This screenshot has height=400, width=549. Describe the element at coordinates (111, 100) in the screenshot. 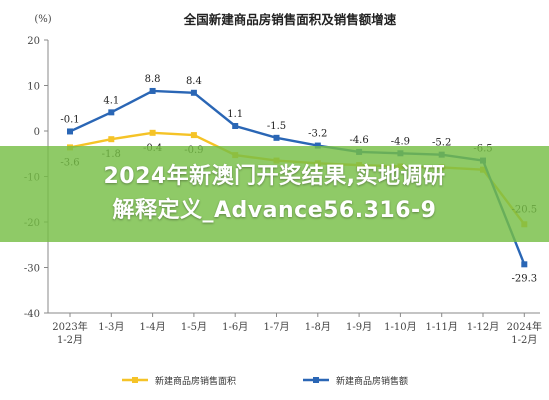

I see `data-label: 4.1` at that location.